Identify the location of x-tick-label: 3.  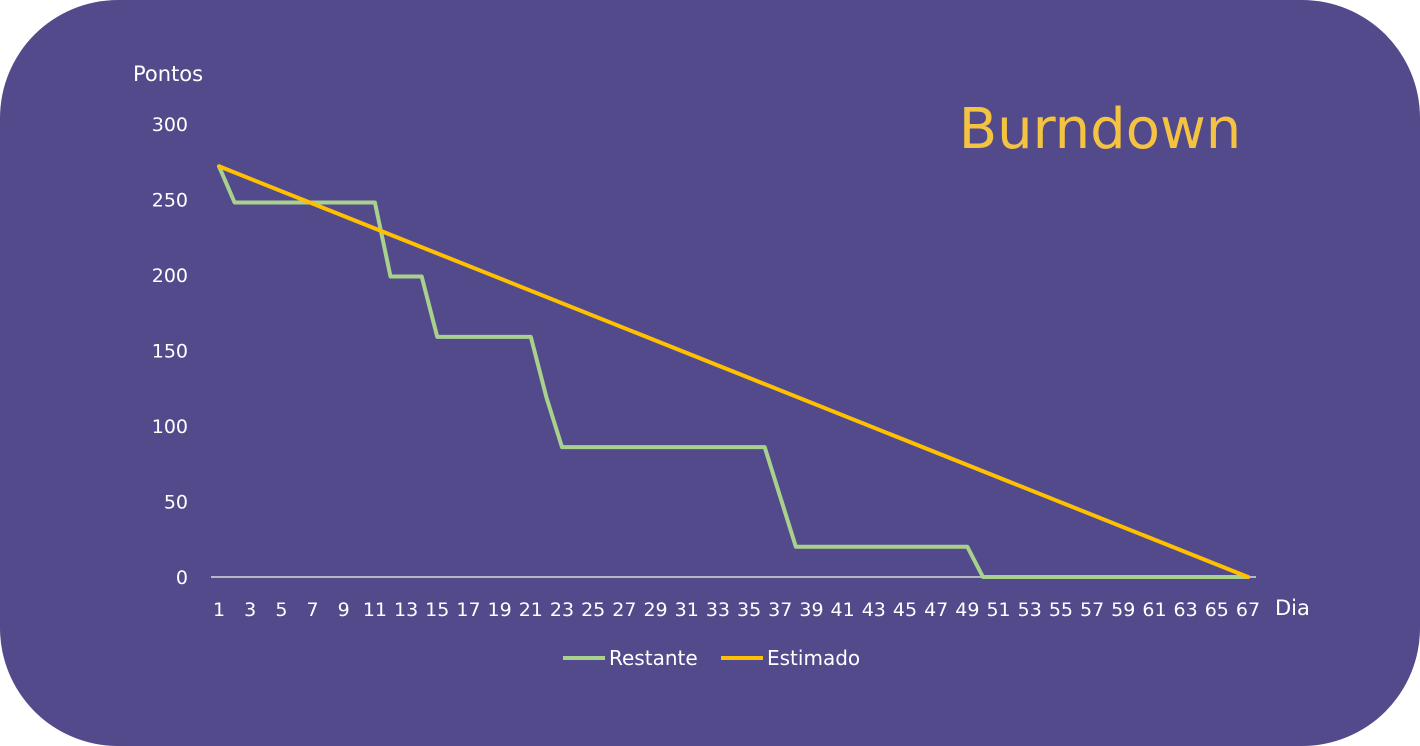
(250, 610).